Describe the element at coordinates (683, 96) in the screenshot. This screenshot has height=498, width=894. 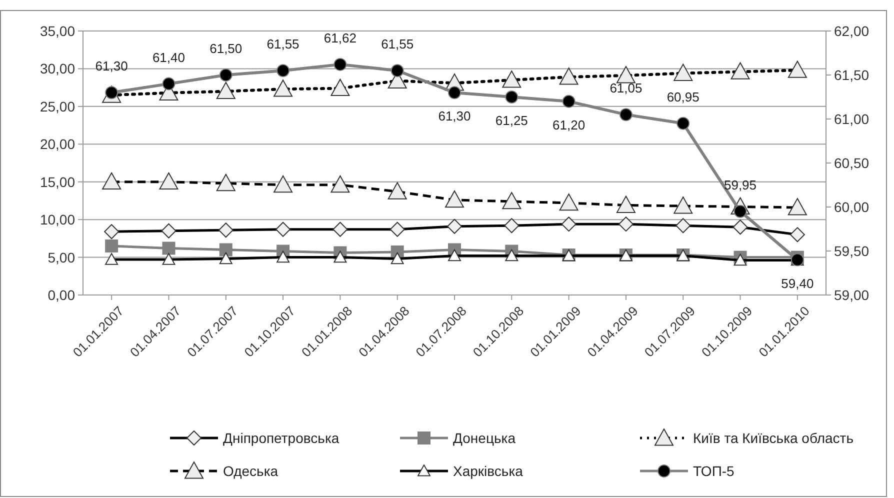
I see `data-label: 60,95` at that location.